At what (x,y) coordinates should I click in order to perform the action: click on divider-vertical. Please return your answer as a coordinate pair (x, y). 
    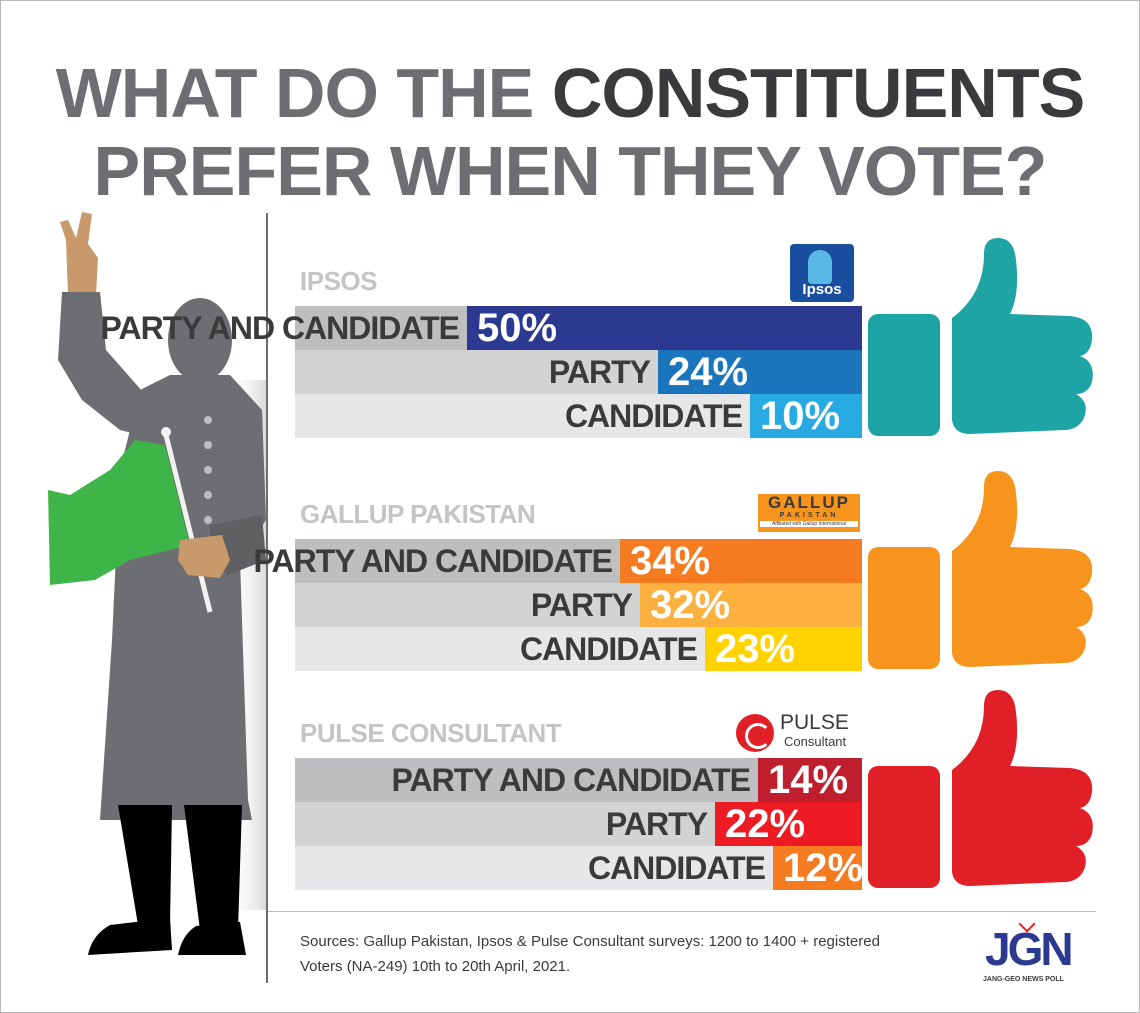
    Looking at the image, I should click on (267, 598).